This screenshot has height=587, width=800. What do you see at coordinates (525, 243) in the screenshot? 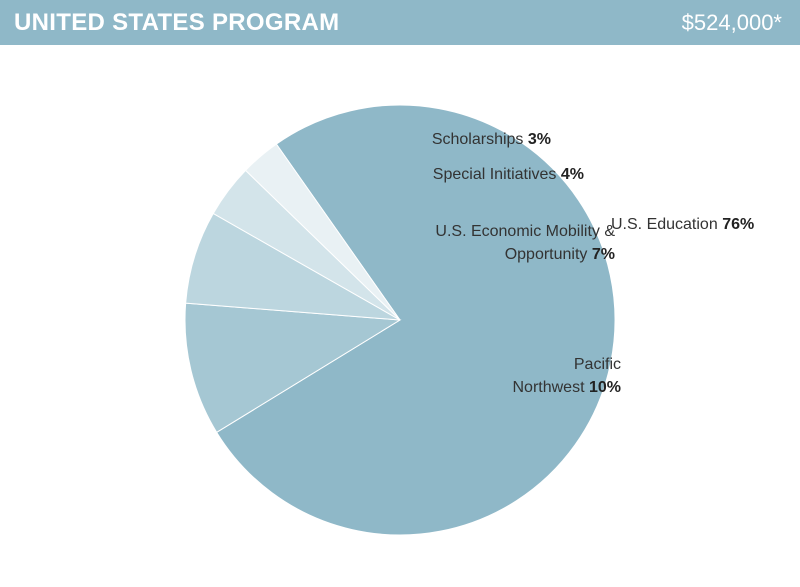
I see `category-label: U.S. Economic Mobility & Opportunity` at bounding box center [525, 243].